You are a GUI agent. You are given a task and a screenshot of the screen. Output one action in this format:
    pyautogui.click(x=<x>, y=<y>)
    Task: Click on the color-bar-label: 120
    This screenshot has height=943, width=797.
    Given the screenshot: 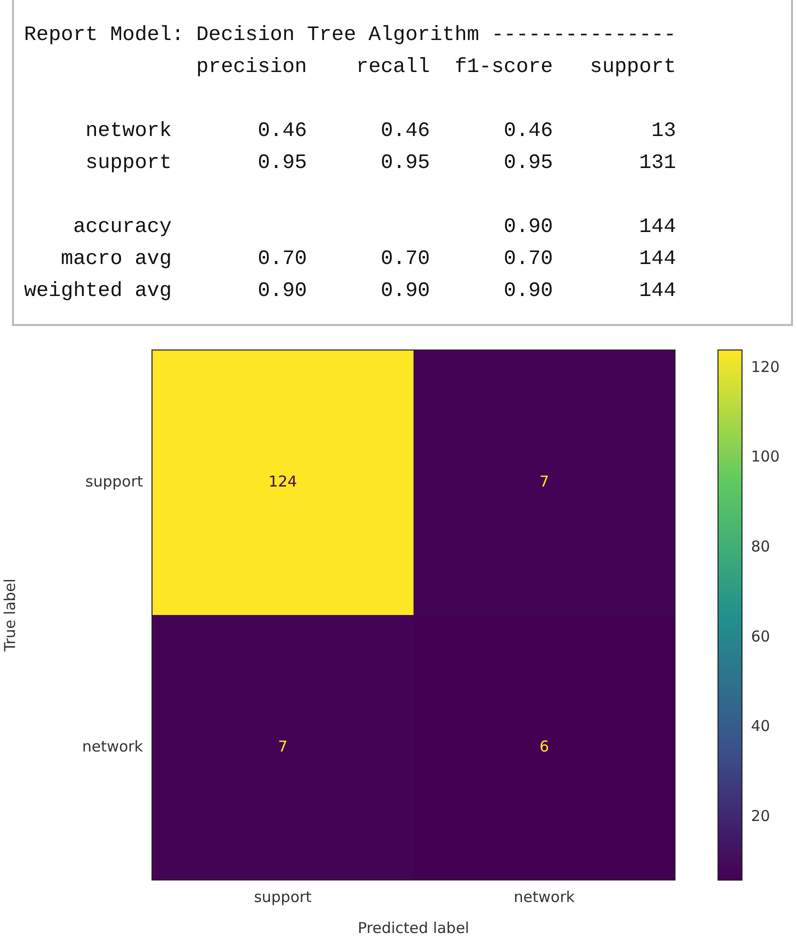 What is the action you would take?
    pyautogui.click(x=765, y=367)
    